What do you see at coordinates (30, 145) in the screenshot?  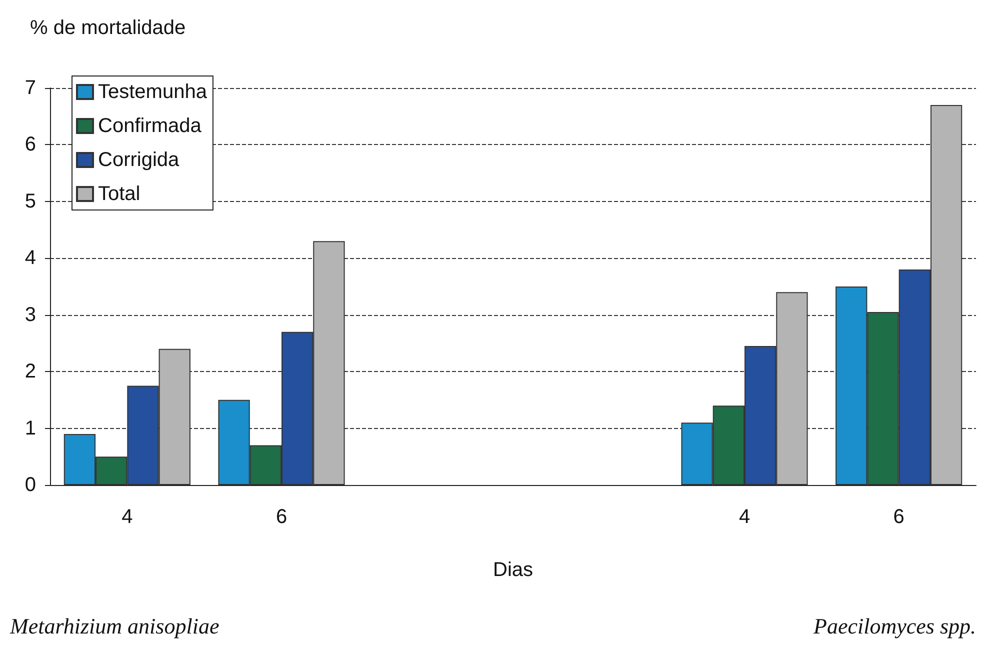 I see `y-tick-label: 6` at bounding box center [30, 145].